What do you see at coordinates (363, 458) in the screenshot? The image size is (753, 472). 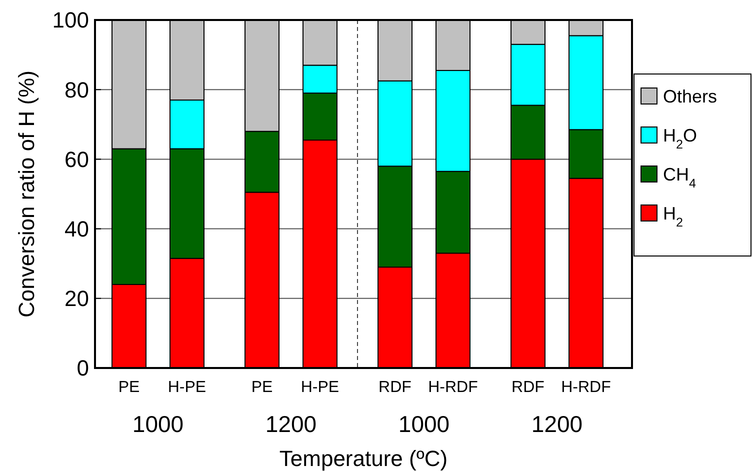 I see `x-axis-title: Temperature (ºC)` at bounding box center [363, 458].